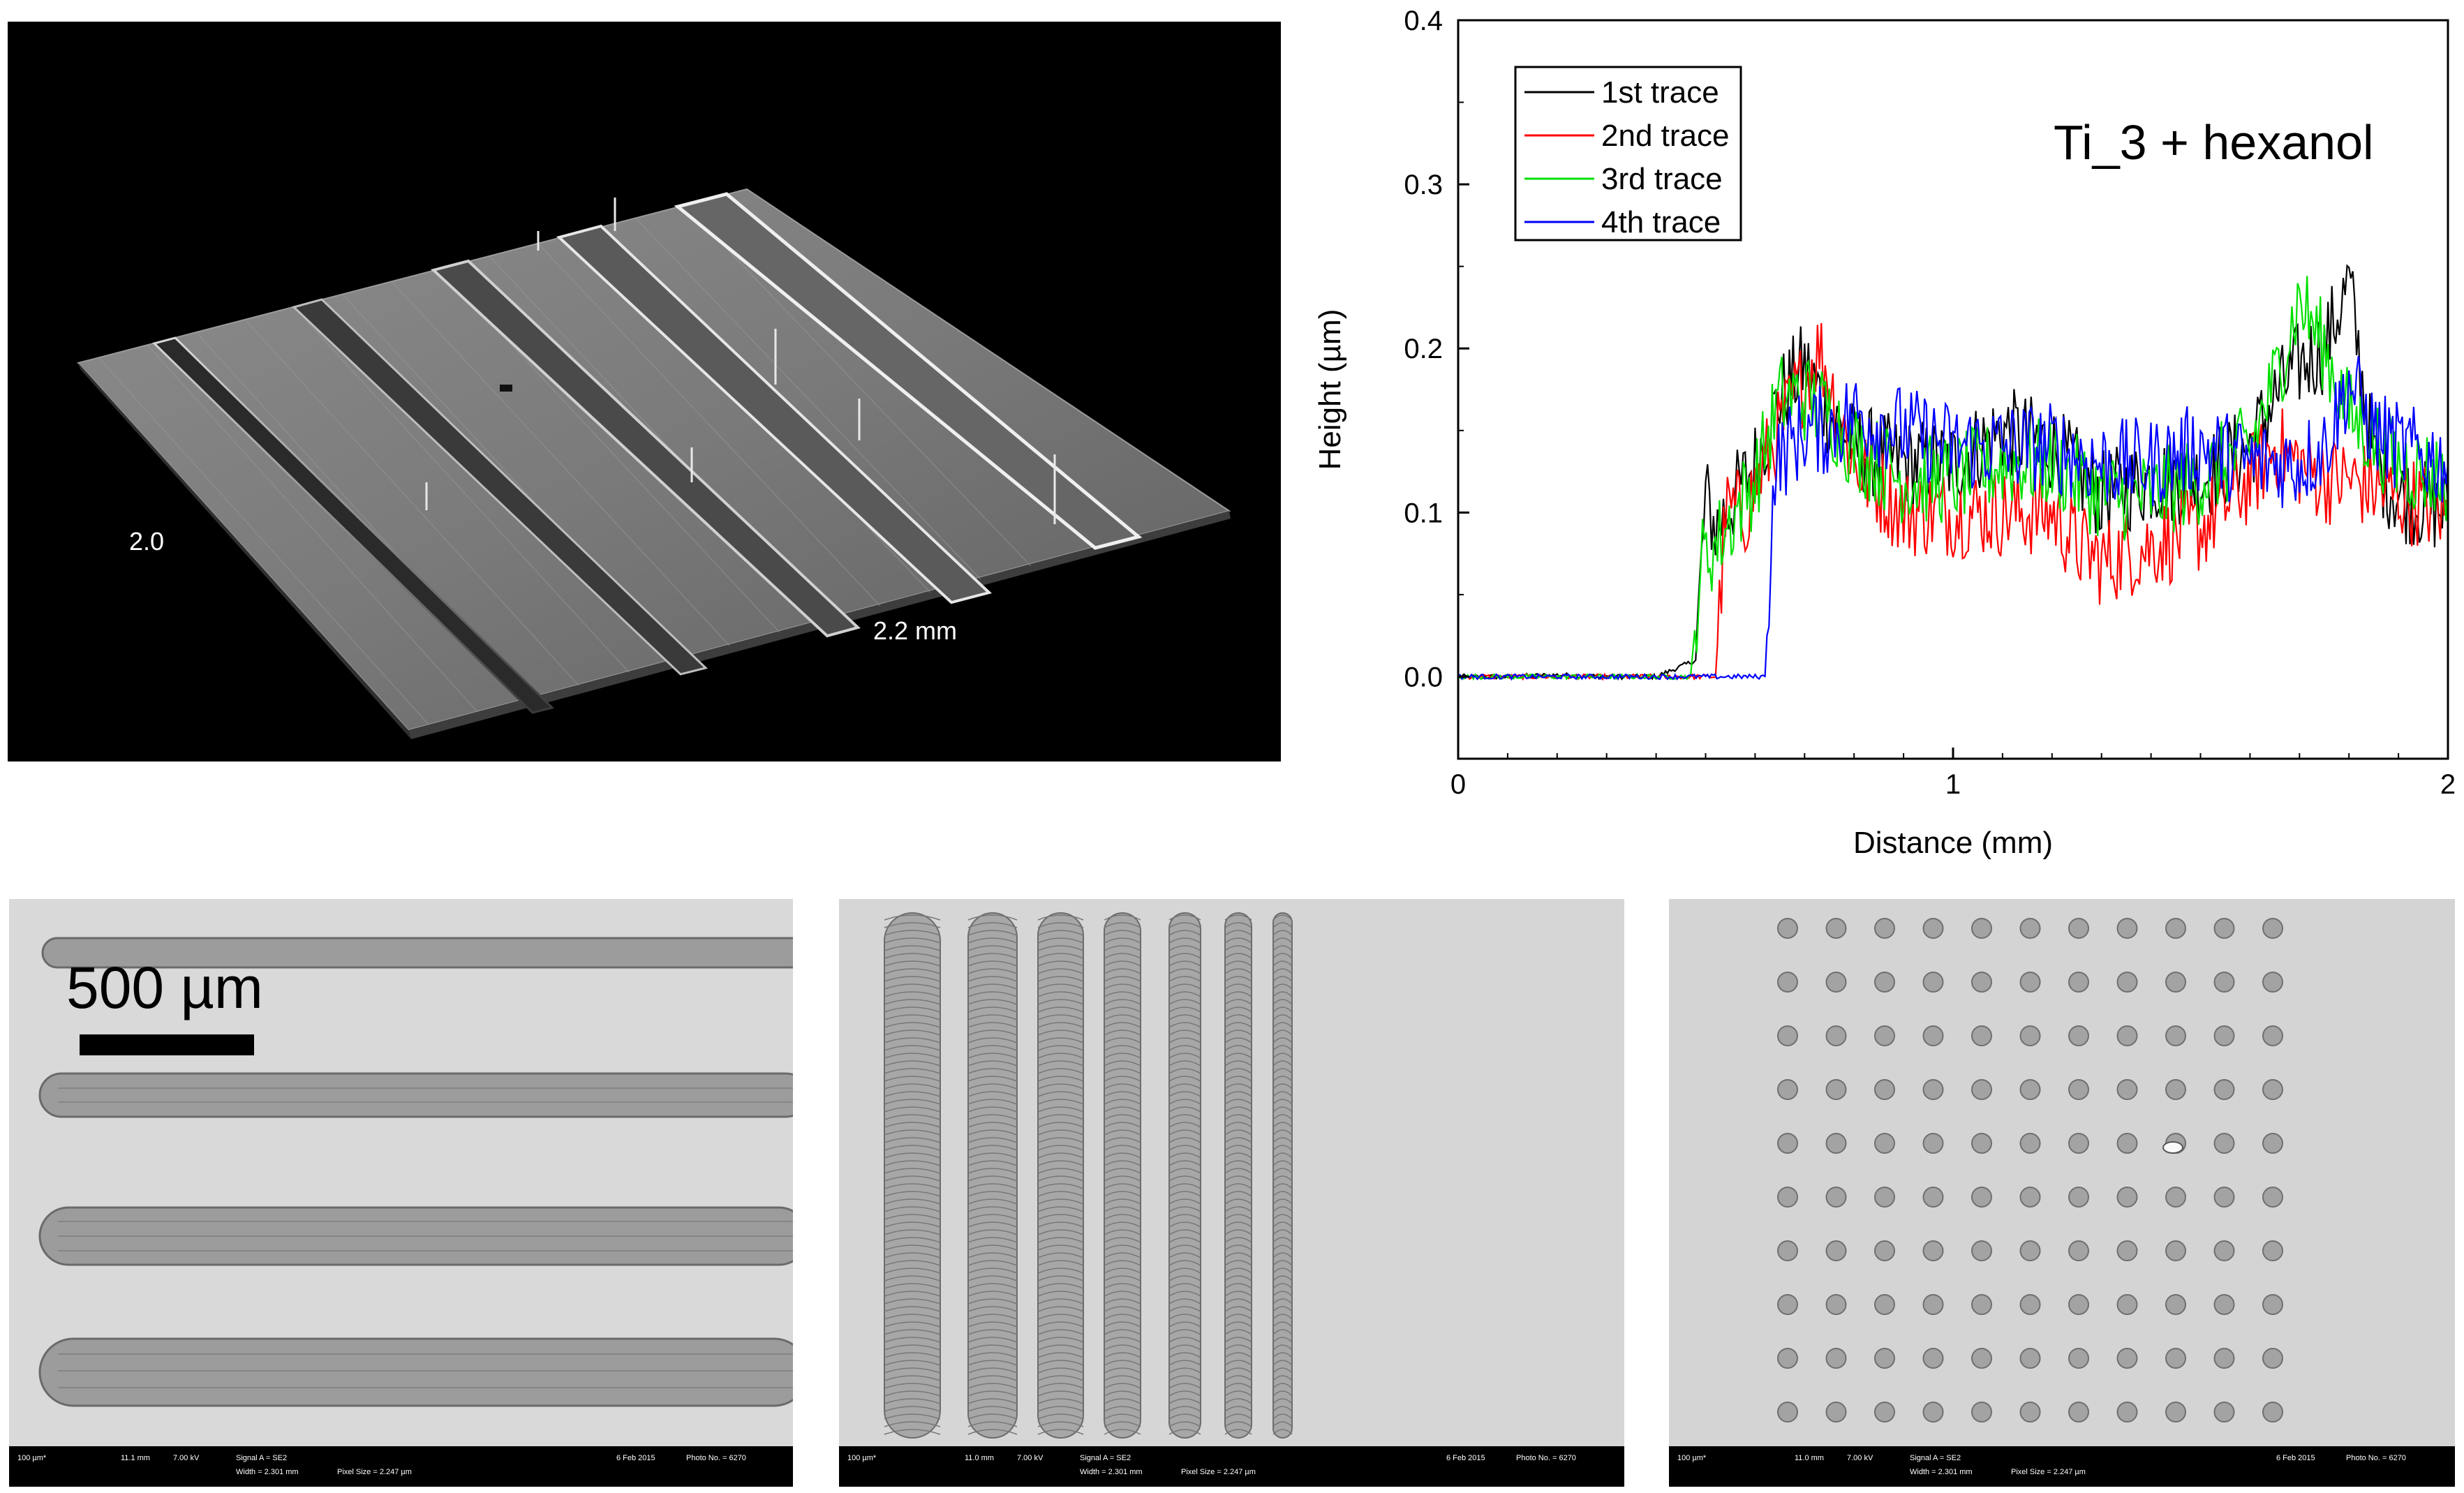  I want to click on axis-label-right: 2.2 mm, so click(915, 630).